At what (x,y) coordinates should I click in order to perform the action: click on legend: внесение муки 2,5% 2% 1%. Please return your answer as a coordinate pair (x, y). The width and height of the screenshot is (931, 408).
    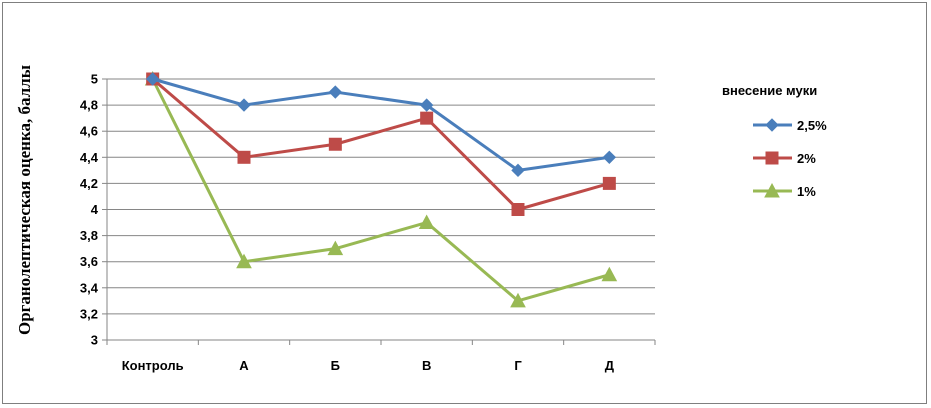
    Looking at the image, I should click on (774, 141).